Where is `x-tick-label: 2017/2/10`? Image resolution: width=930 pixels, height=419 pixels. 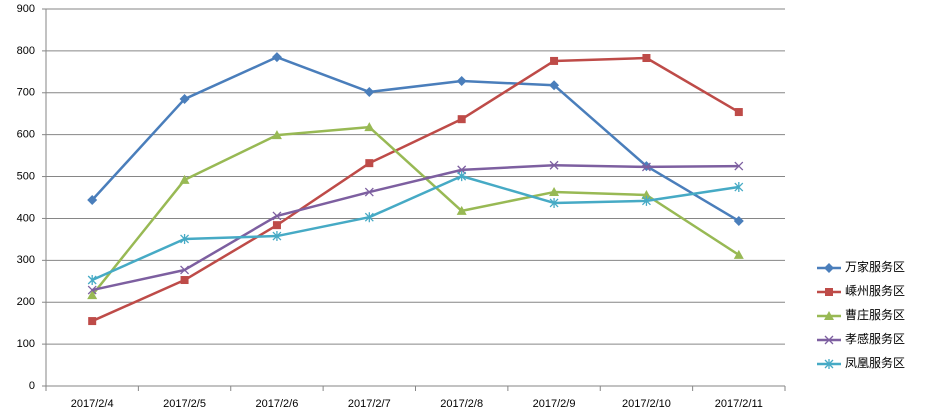 x-tick-label: 2017/2/10 is located at coordinates (646, 404).